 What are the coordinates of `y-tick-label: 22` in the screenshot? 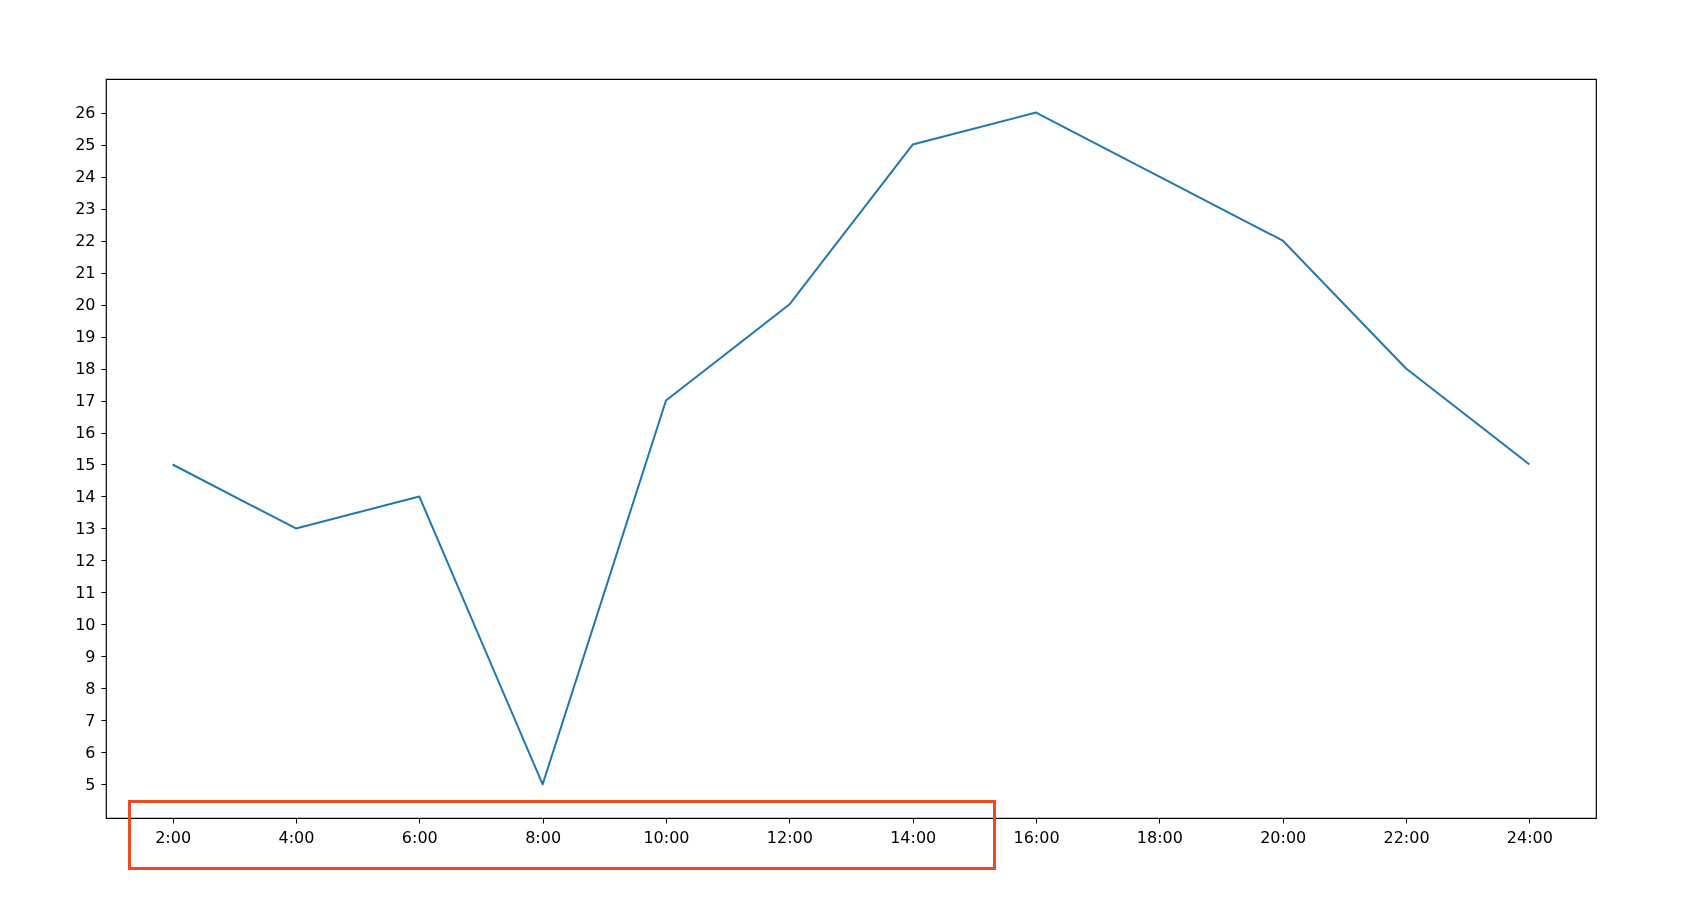 It's located at (85, 241).